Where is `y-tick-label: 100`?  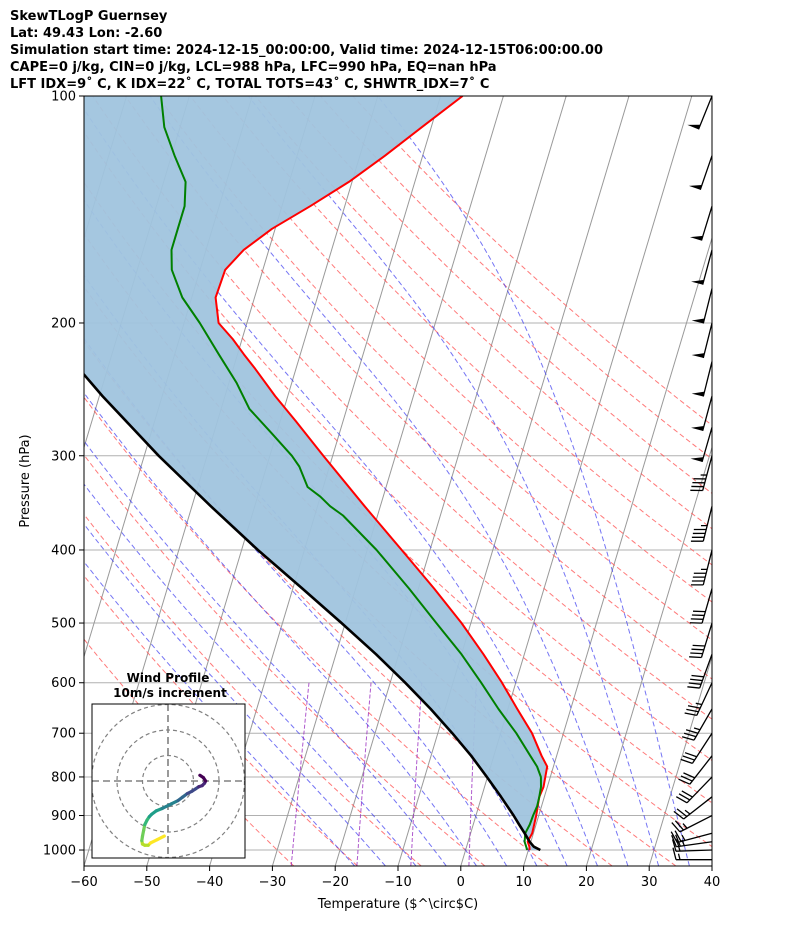
y-tick-label: 100 is located at coordinates (63, 97).